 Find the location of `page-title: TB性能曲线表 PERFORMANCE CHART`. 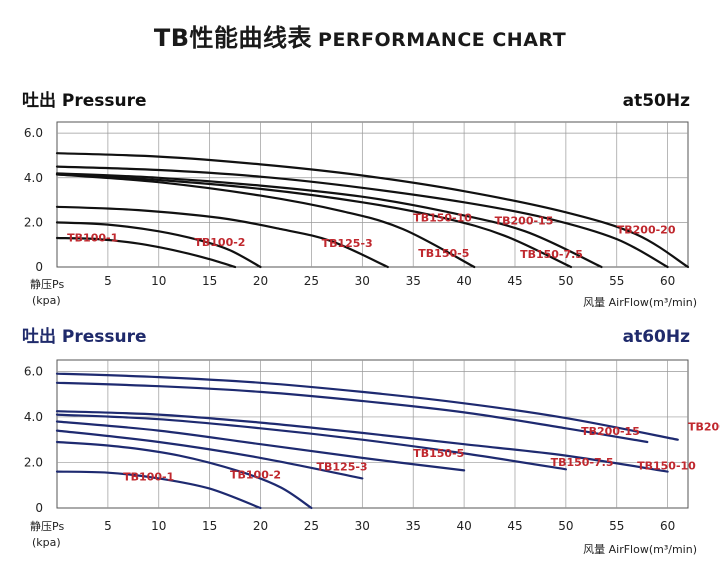

page-title: TB性能曲线表 PERFORMANCE CHART is located at coordinates (360, 35).